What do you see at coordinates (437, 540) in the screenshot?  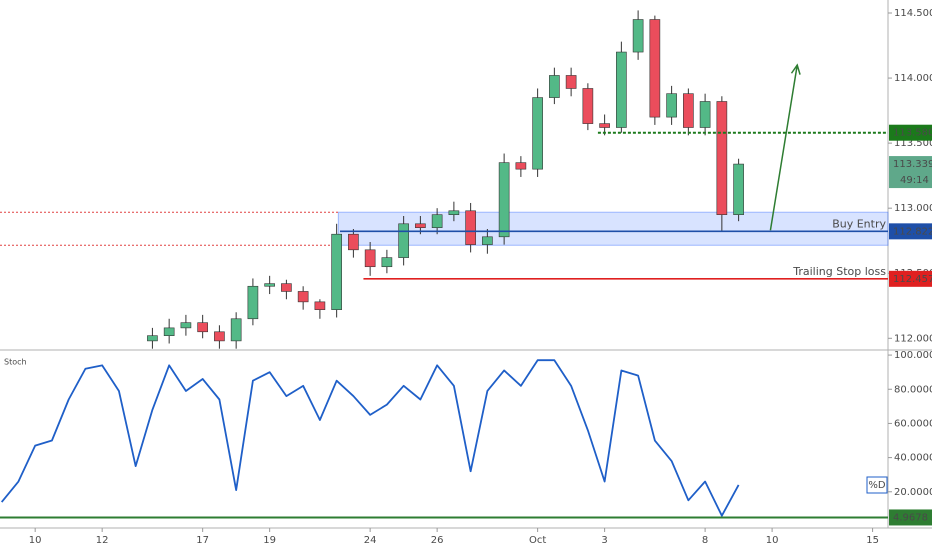 I see `x-tick-label: 26` at bounding box center [437, 540].